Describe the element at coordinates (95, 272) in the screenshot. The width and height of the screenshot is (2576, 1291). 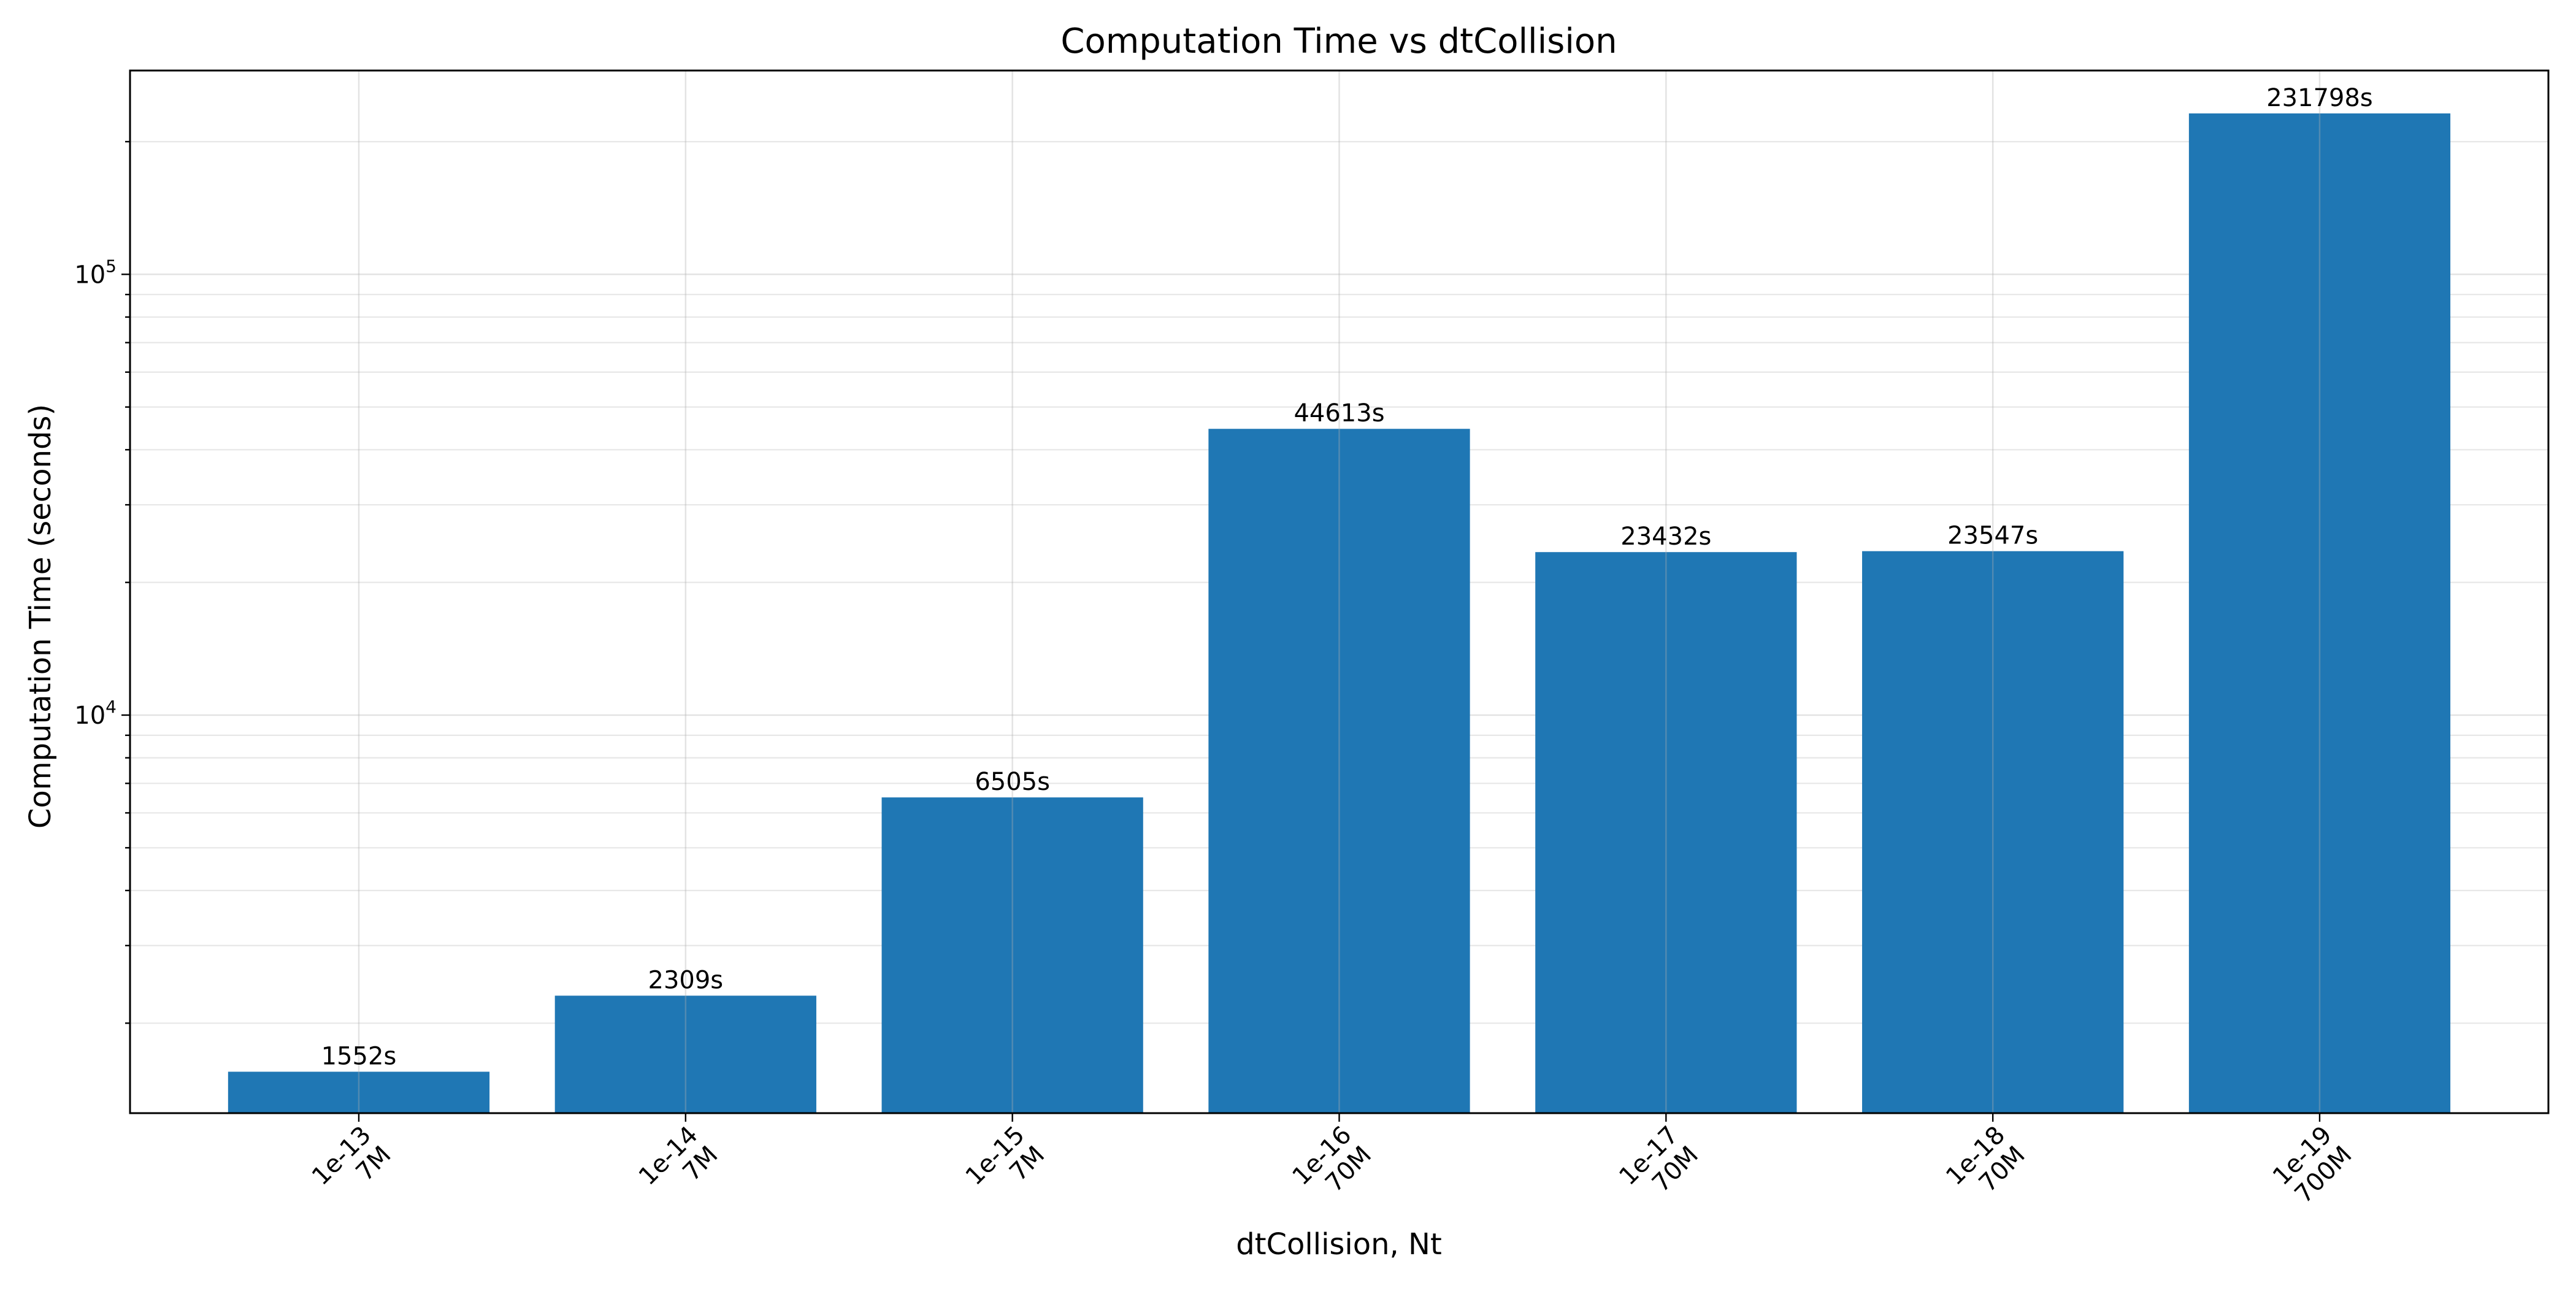
I see `y-tick-label: 10⁵` at that location.